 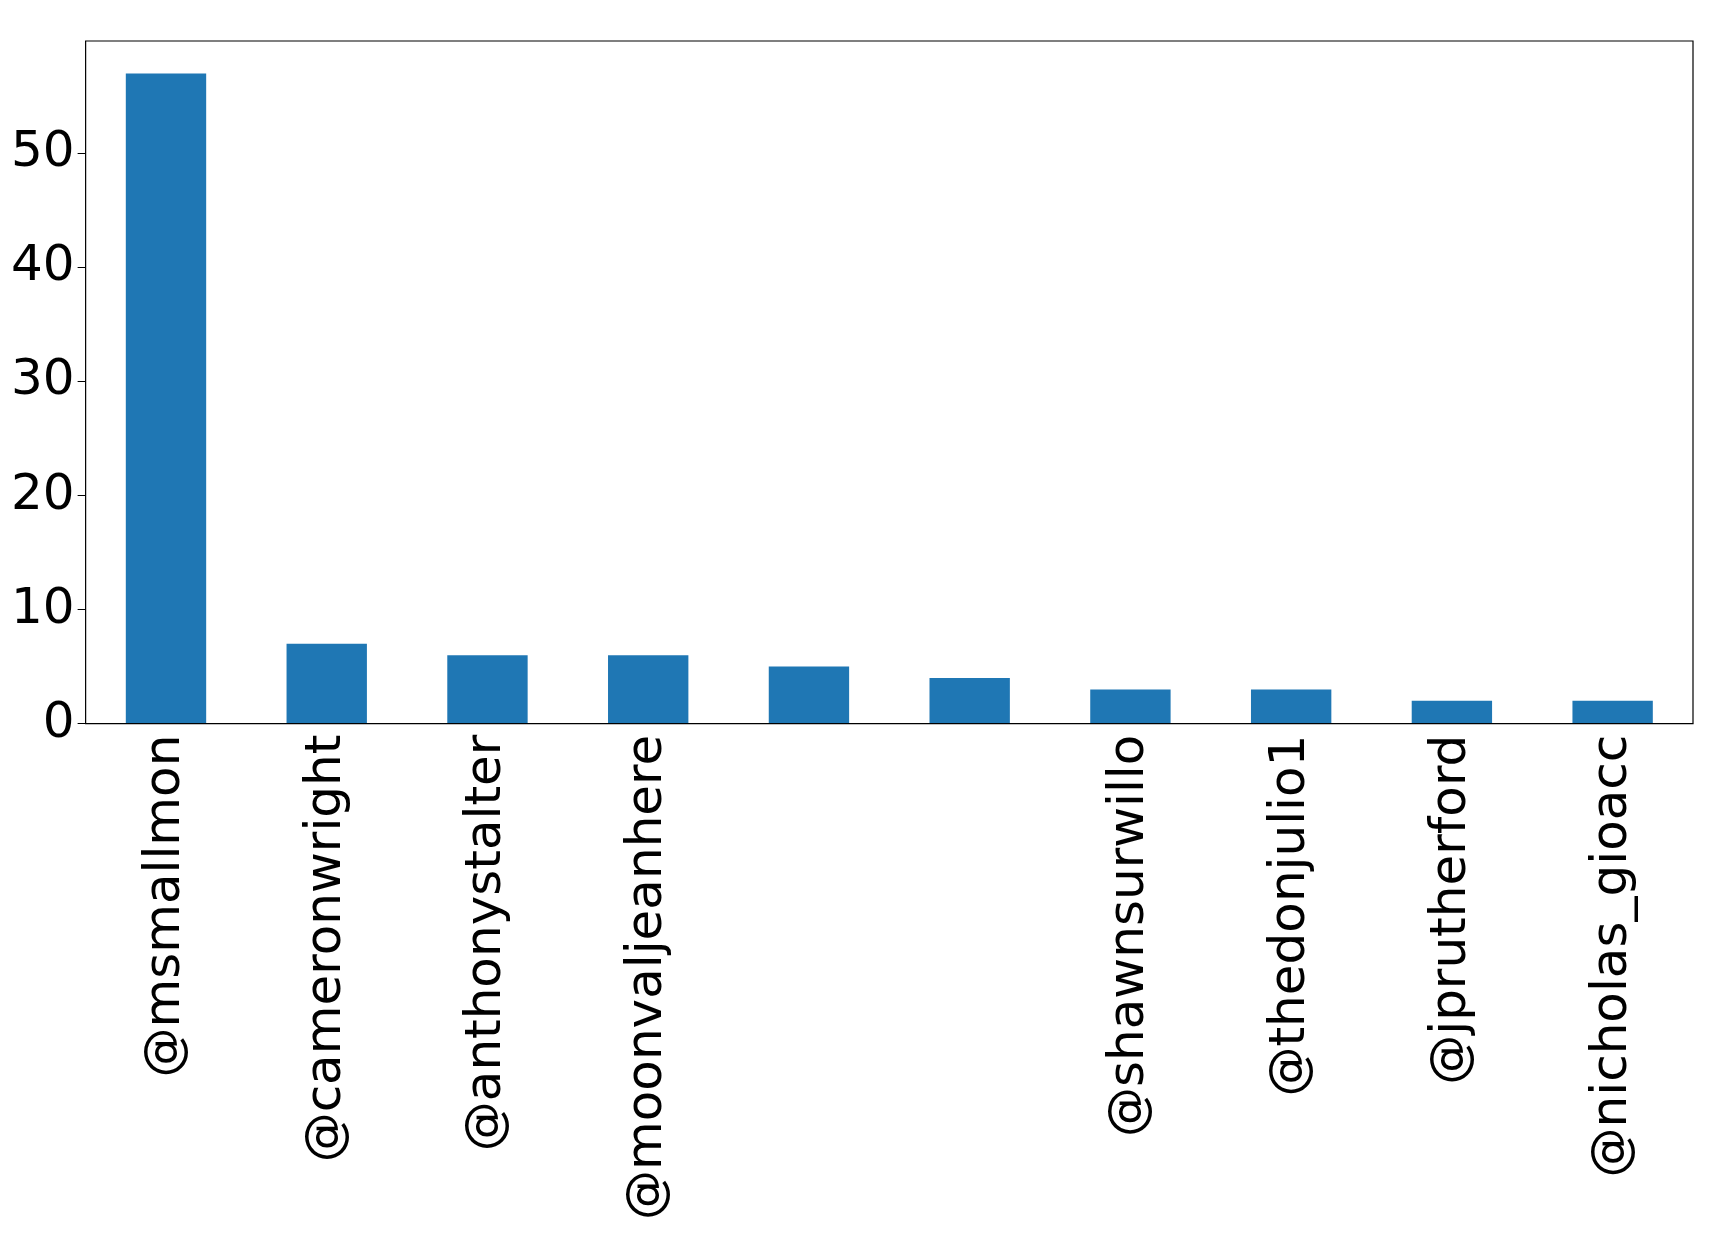 I want to click on y-tick-label: 40, so click(x=43, y=263).